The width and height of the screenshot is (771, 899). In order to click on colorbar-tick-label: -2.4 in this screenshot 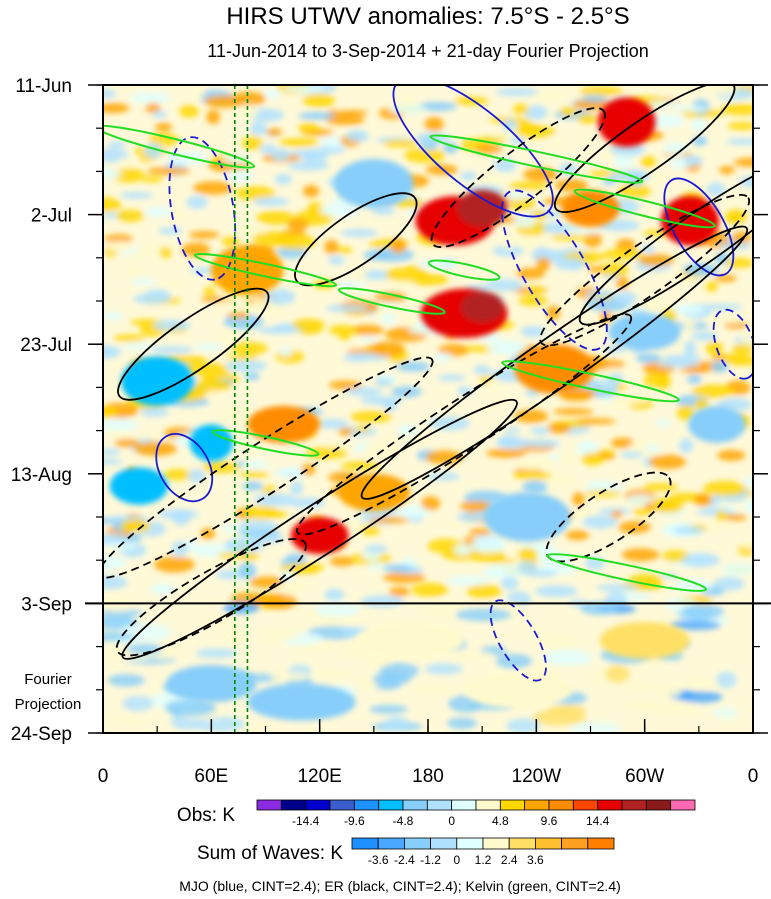, I will do `click(404, 860)`.